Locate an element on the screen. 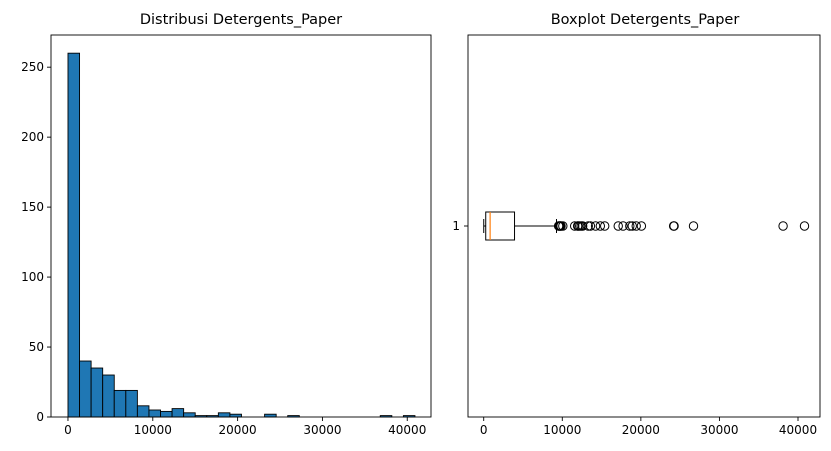 This screenshot has width=831, height=451. y-tick-label: 0 is located at coordinates (40, 417).